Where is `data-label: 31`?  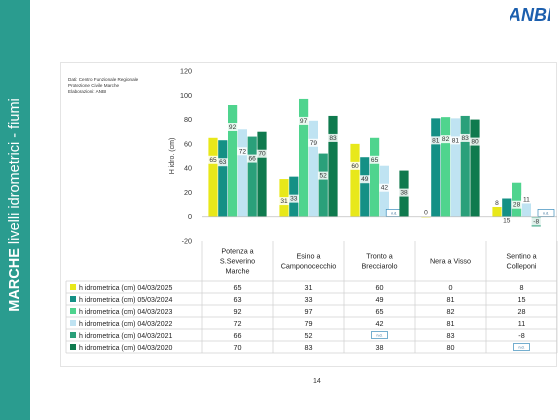 data-label: 31 is located at coordinates (284, 201).